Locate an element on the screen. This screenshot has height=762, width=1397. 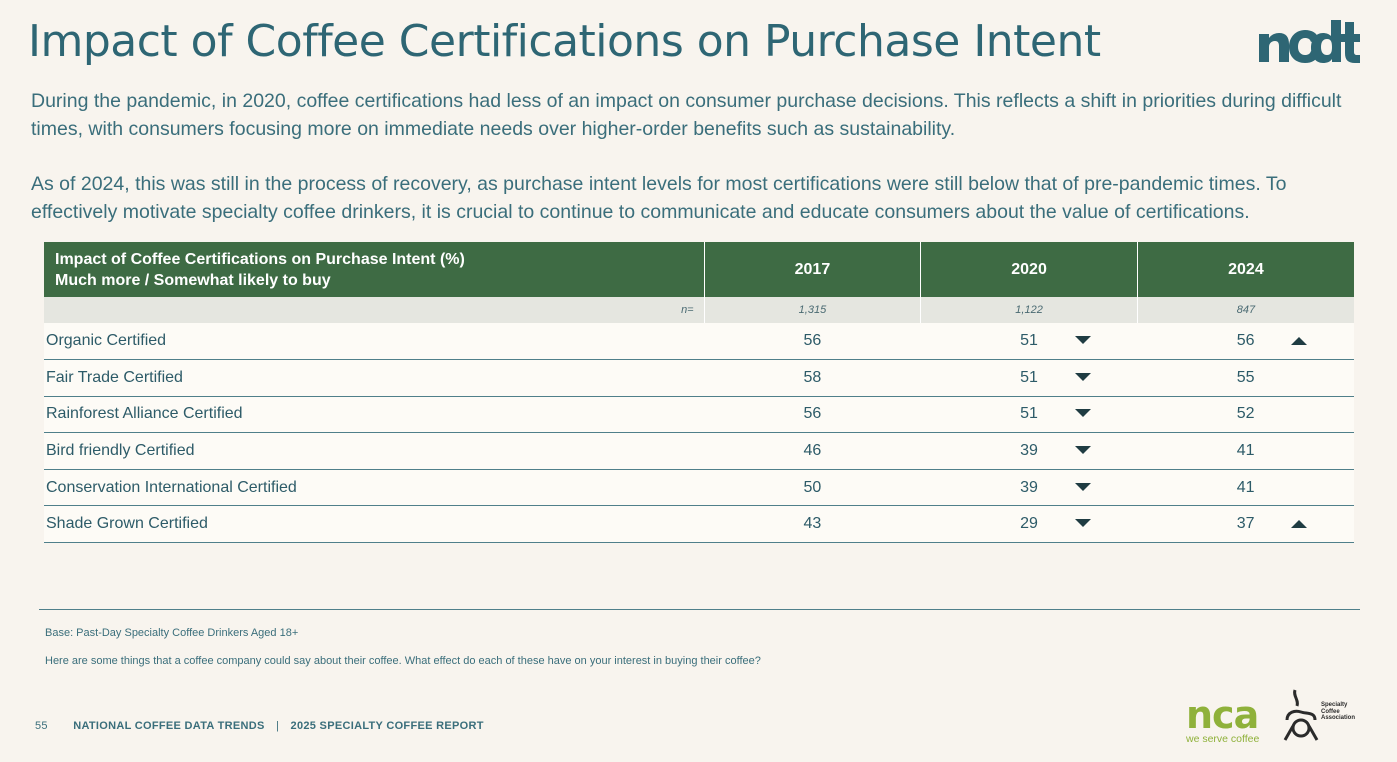
table-row: Shade Grown Certified 43 29 37 is located at coordinates (699, 524).